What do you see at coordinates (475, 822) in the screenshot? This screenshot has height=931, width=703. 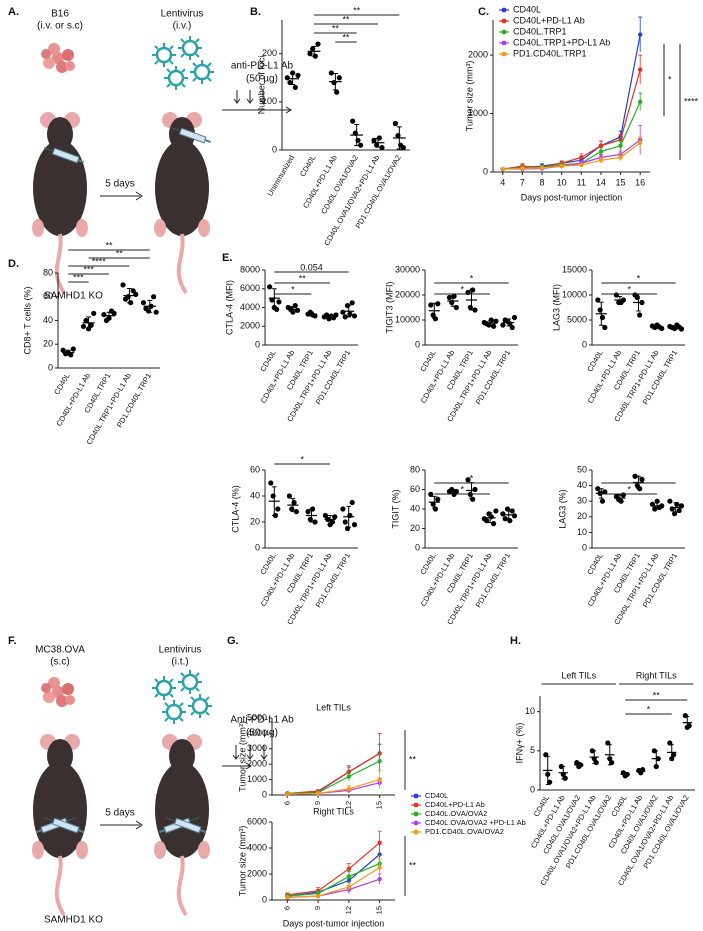 I see `legend-label: CD40L.OVA/OVA2 +PD-L1 Ab` at bounding box center [475, 822].